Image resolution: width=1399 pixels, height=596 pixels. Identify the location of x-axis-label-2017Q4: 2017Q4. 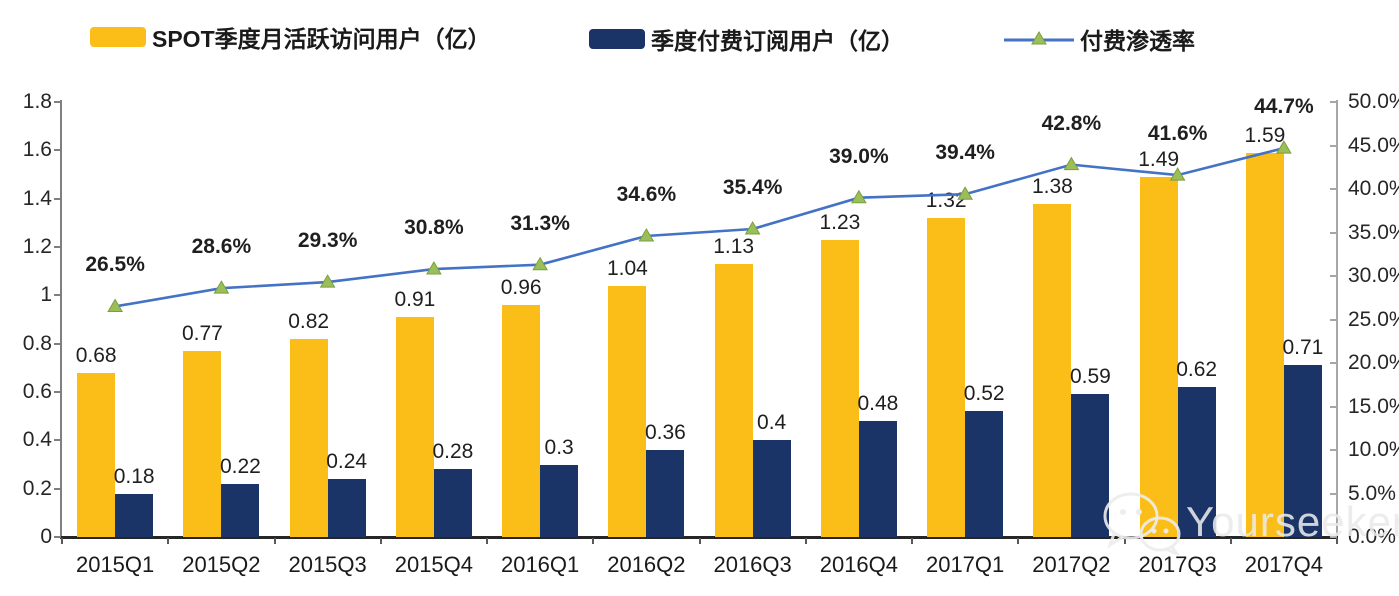
(1284, 564).